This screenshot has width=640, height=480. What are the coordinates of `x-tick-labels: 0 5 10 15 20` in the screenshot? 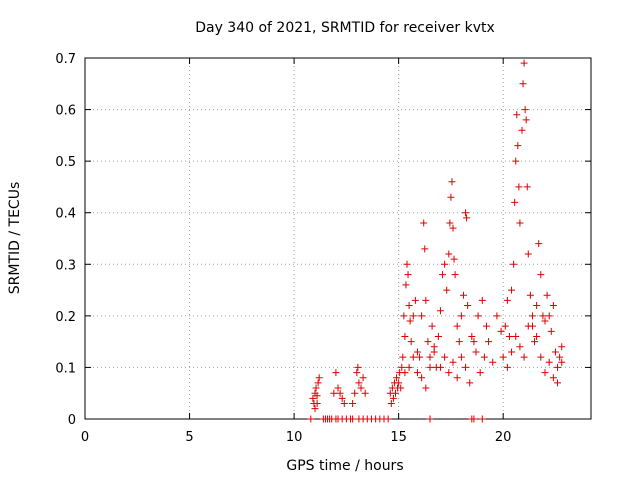 It's located at (296, 437).